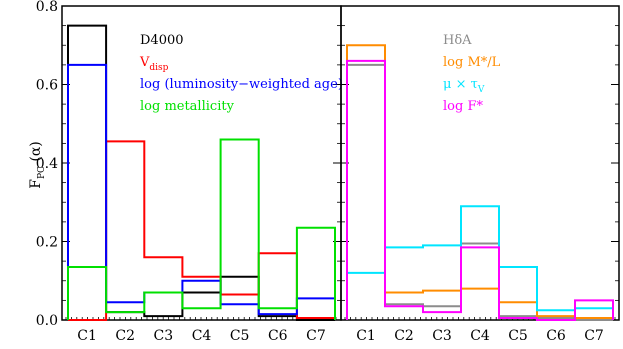 This screenshot has width=623, height=349. I want to click on legend-entry: HδA, so click(457, 40).